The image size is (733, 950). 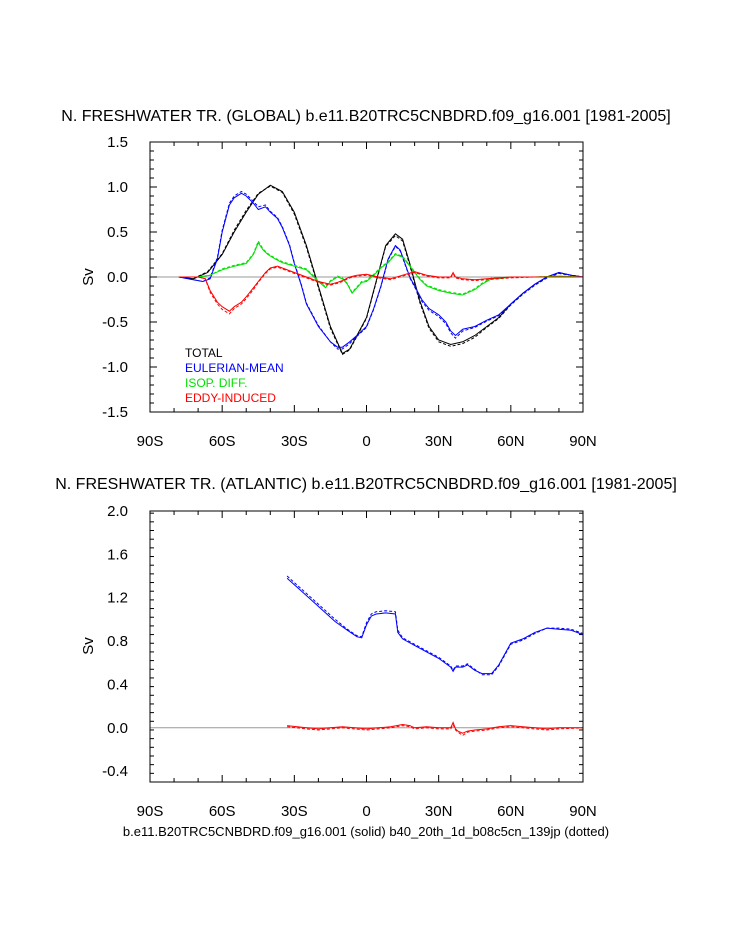 What do you see at coordinates (204, 353) in the screenshot?
I see `legend-entry: TOTAL` at bounding box center [204, 353].